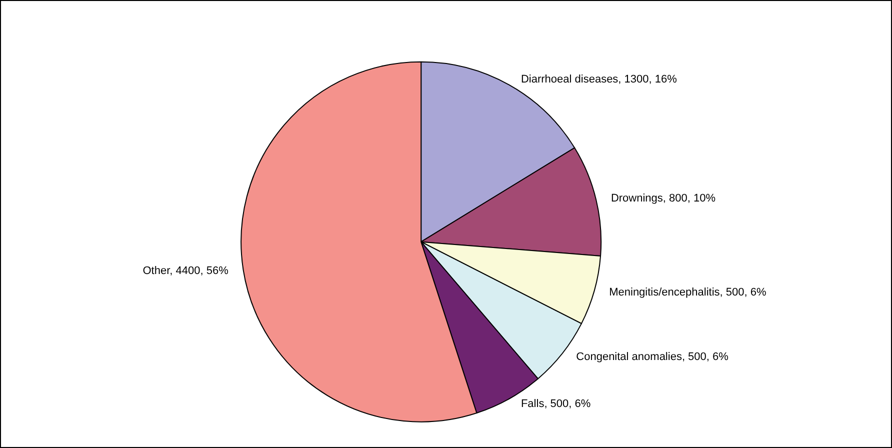 The height and width of the screenshot is (448, 892). I want to click on slice-label: Diarrhoeal diseases, 1300, 16%, so click(599, 80).